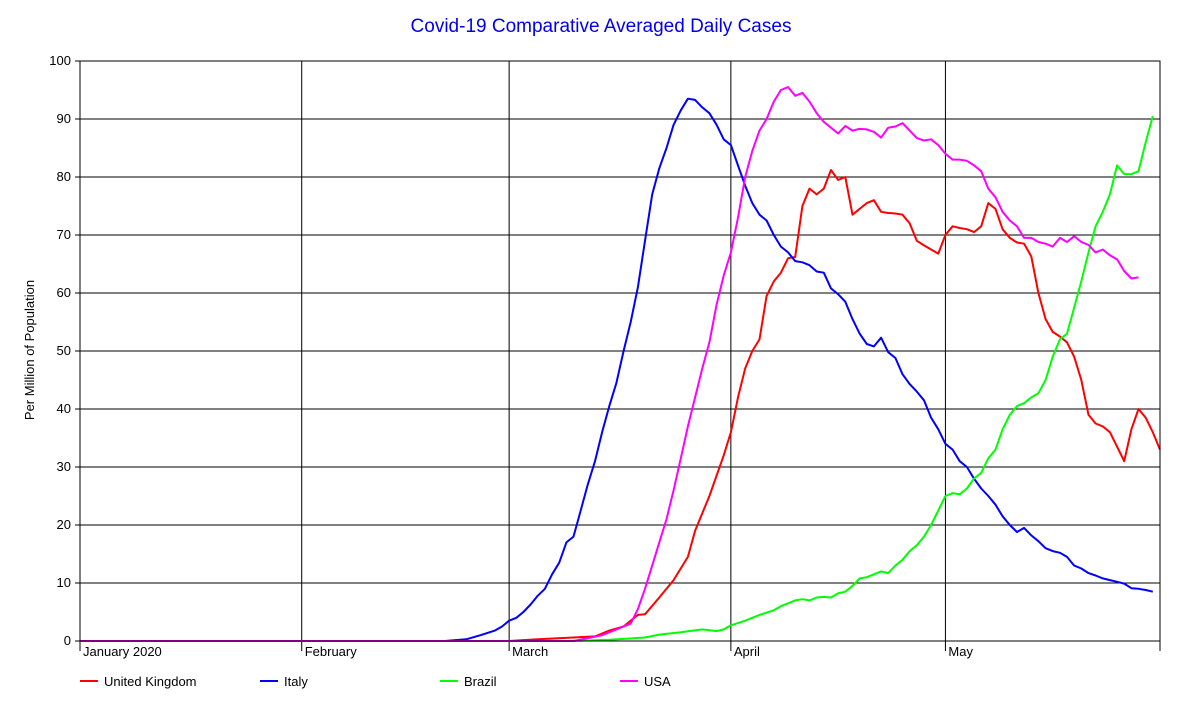 The image size is (1200, 720). I want to click on y-tick-label: 60, so click(64, 292).